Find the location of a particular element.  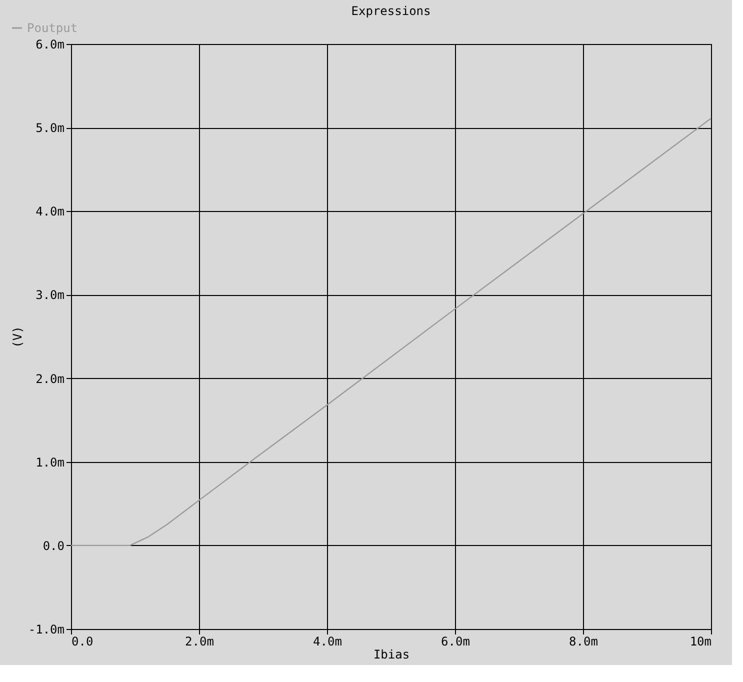

y-tick-label: 4.0m is located at coordinates (50, 211).